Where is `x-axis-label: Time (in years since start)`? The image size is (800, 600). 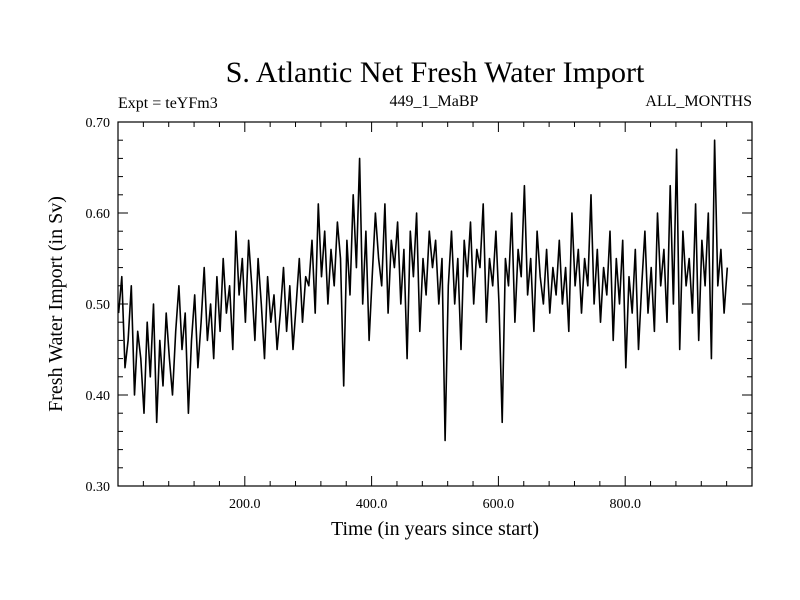 x-axis-label: Time (in years since start) is located at coordinates (435, 529).